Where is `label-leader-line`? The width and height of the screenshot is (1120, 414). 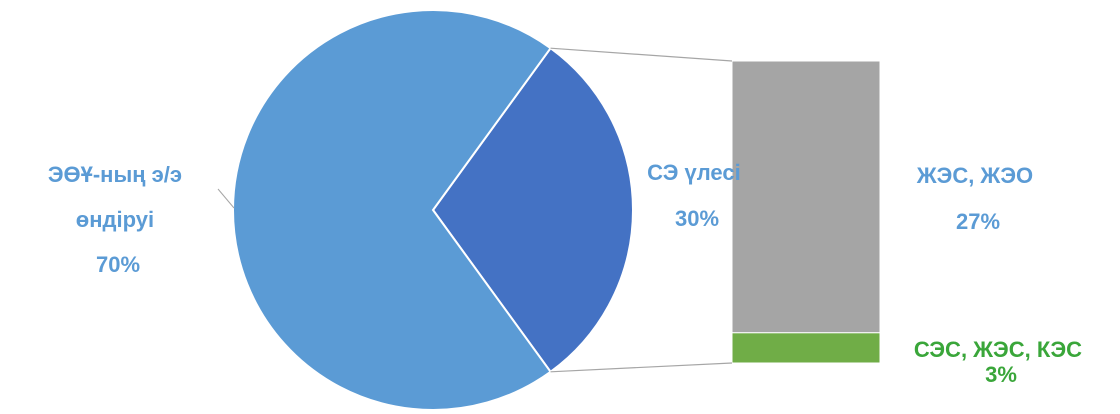 label-leader-line is located at coordinates (226, 198).